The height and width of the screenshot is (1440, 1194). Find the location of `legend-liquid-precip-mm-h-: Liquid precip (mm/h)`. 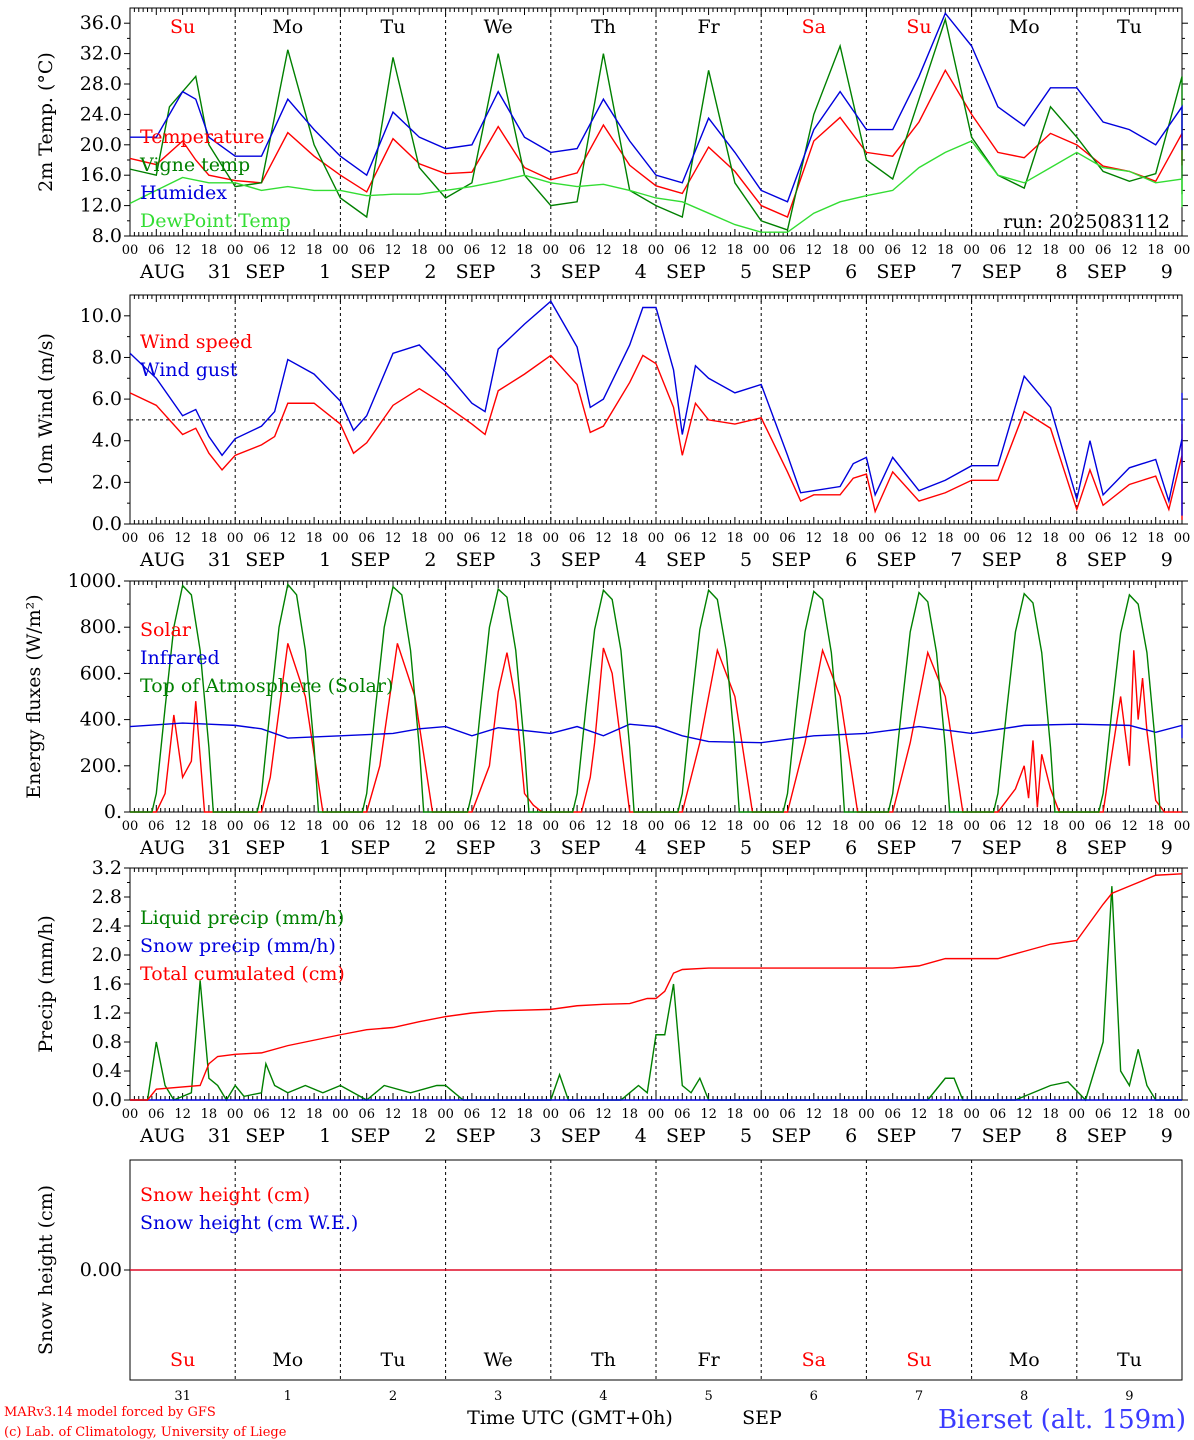

legend-liquid-precip-mm-h-: Liquid precip (mm/h) is located at coordinates (242, 918).